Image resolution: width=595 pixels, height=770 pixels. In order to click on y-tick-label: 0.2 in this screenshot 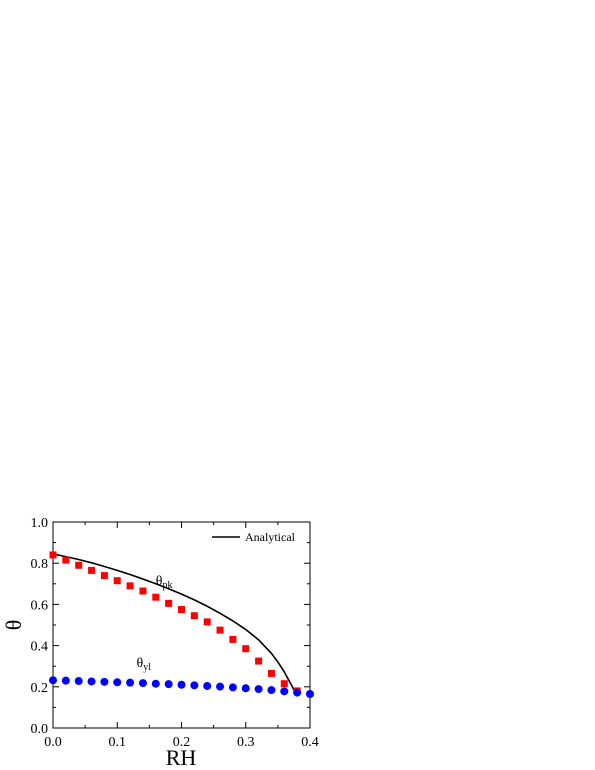, I will do `click(40, 688)`.